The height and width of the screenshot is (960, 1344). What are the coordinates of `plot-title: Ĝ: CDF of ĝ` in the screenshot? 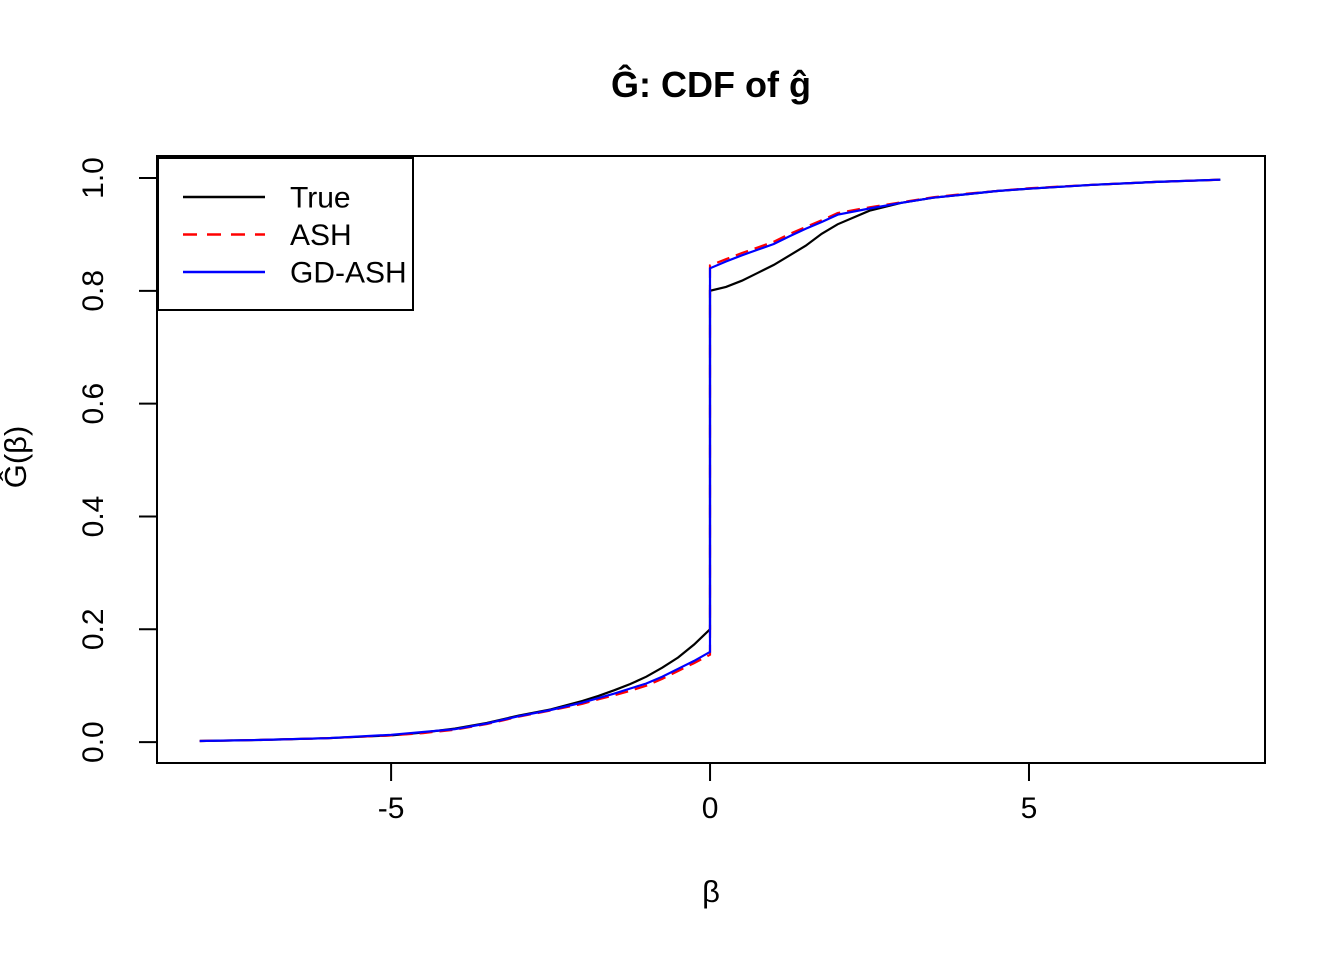 It's located at (711, 84).